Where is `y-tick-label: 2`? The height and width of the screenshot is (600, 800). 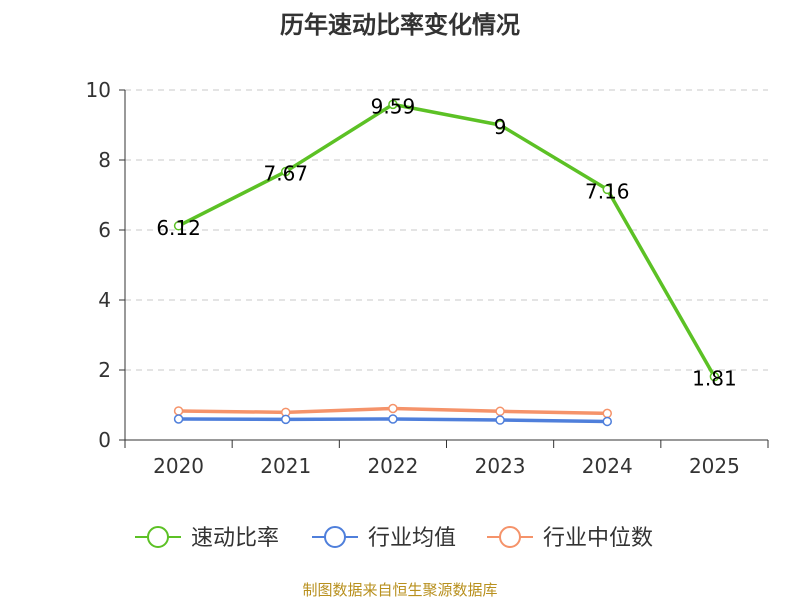 y-tick-label: 2 is located at coordinates (104, 370).